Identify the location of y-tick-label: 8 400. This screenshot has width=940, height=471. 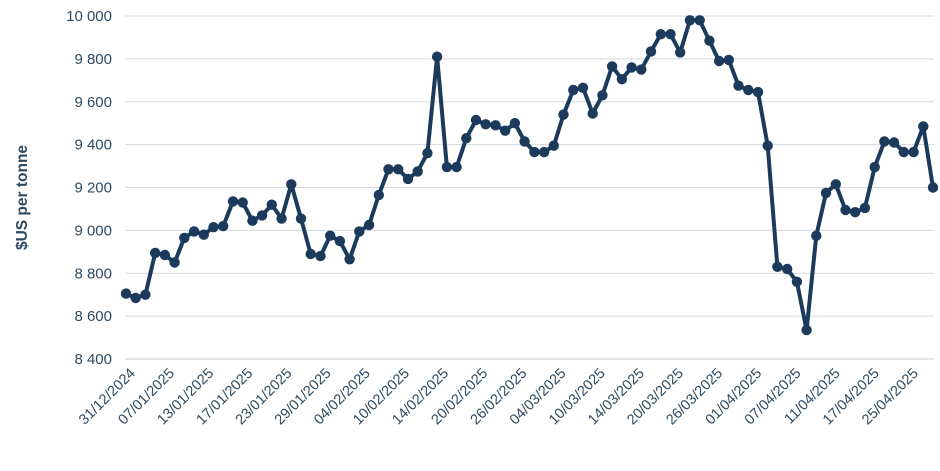
(93, 359).